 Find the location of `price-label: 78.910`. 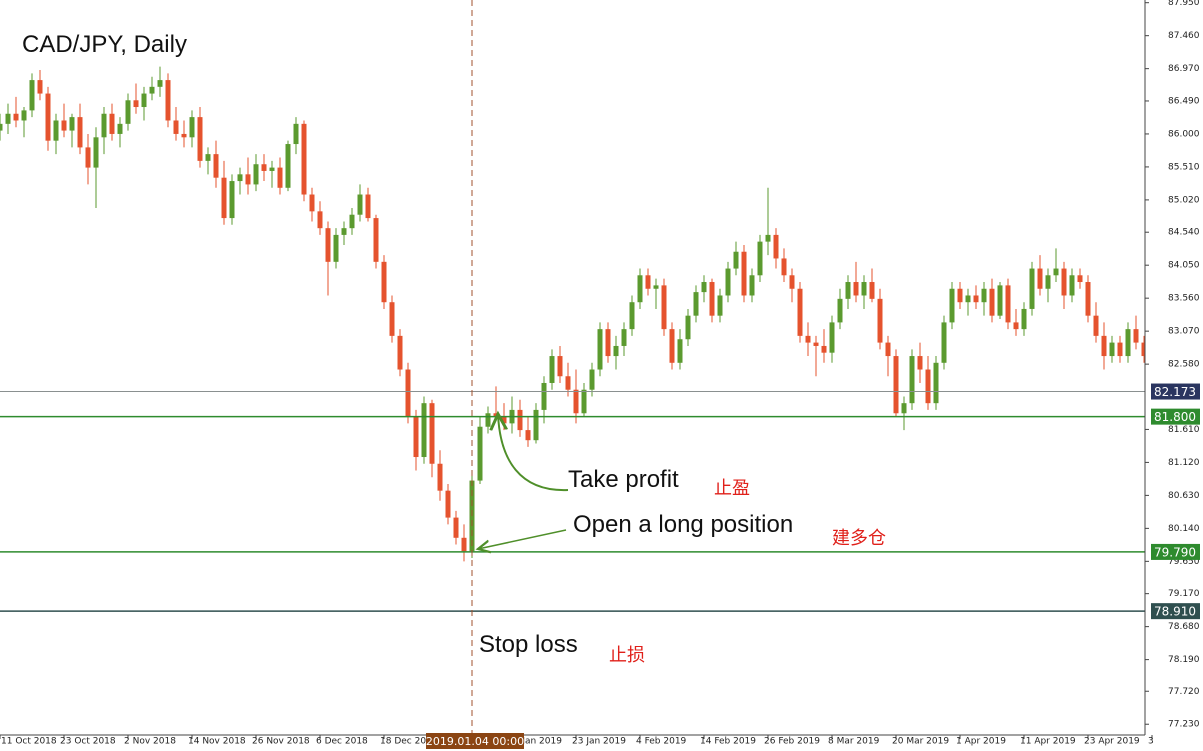

price-label: 78.910 is located at coordinates (1175, 612).